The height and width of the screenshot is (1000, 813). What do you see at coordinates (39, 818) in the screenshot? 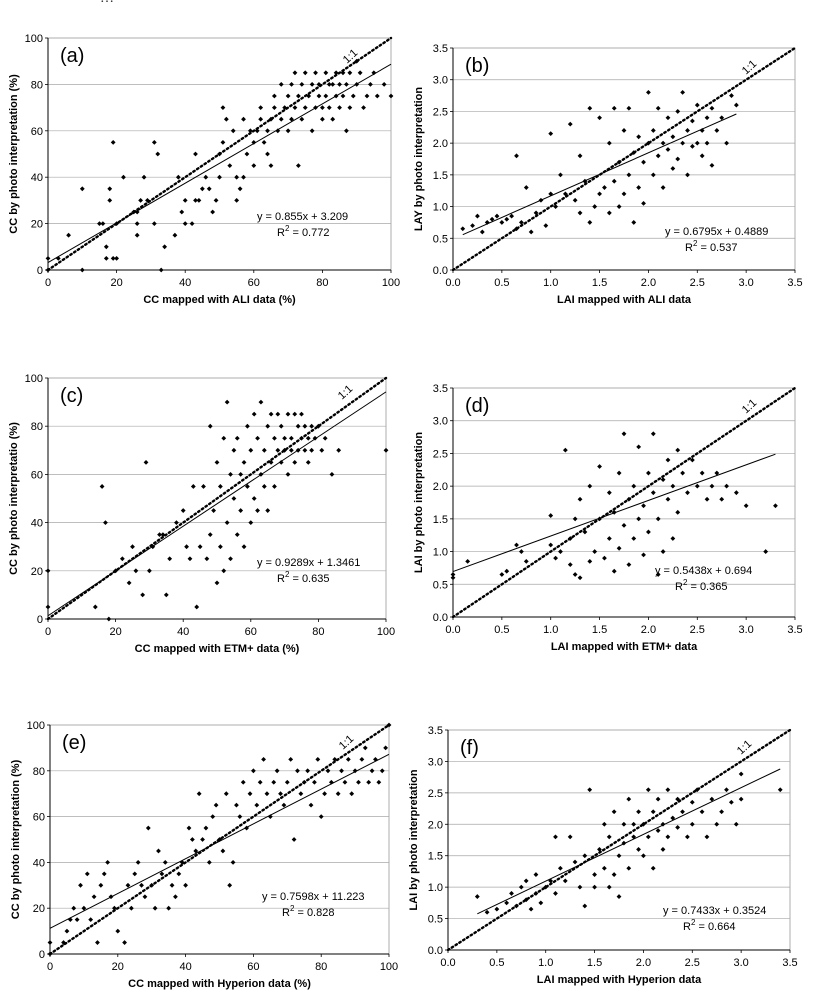
I see `y-tick-label: 60` at bounding box center [39, 818].